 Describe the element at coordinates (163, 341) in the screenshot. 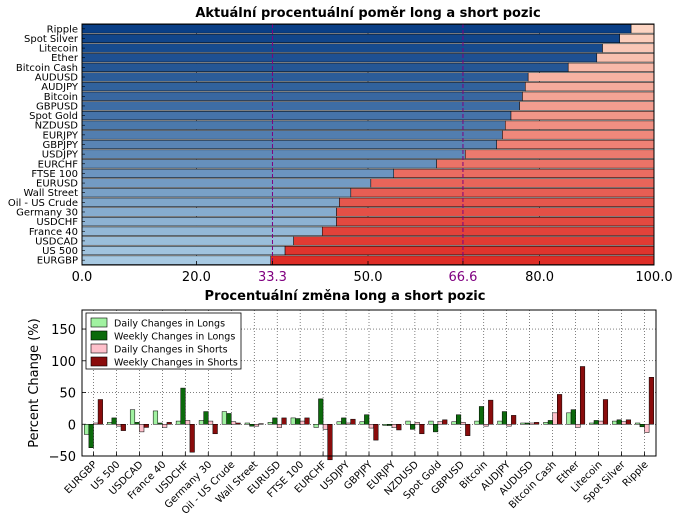

I see `legend-box` at that location.